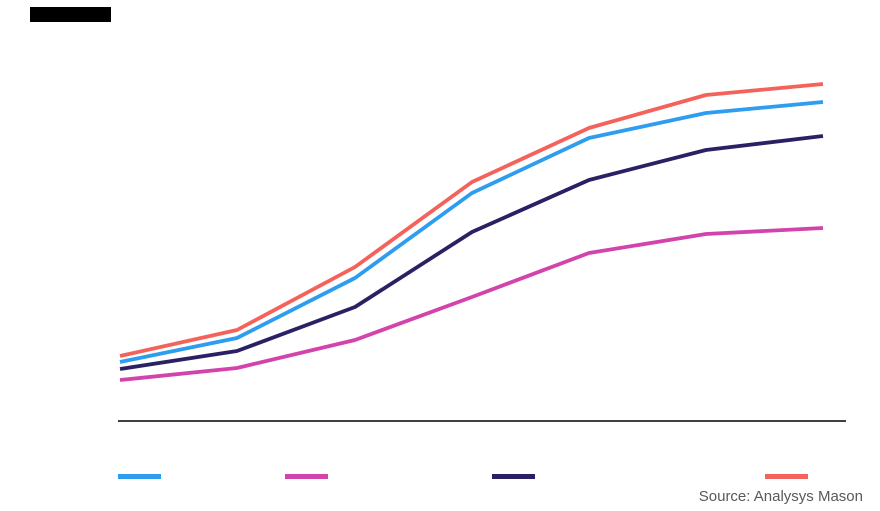  I want to click on legend-swatch-blue, so click(139, 476).